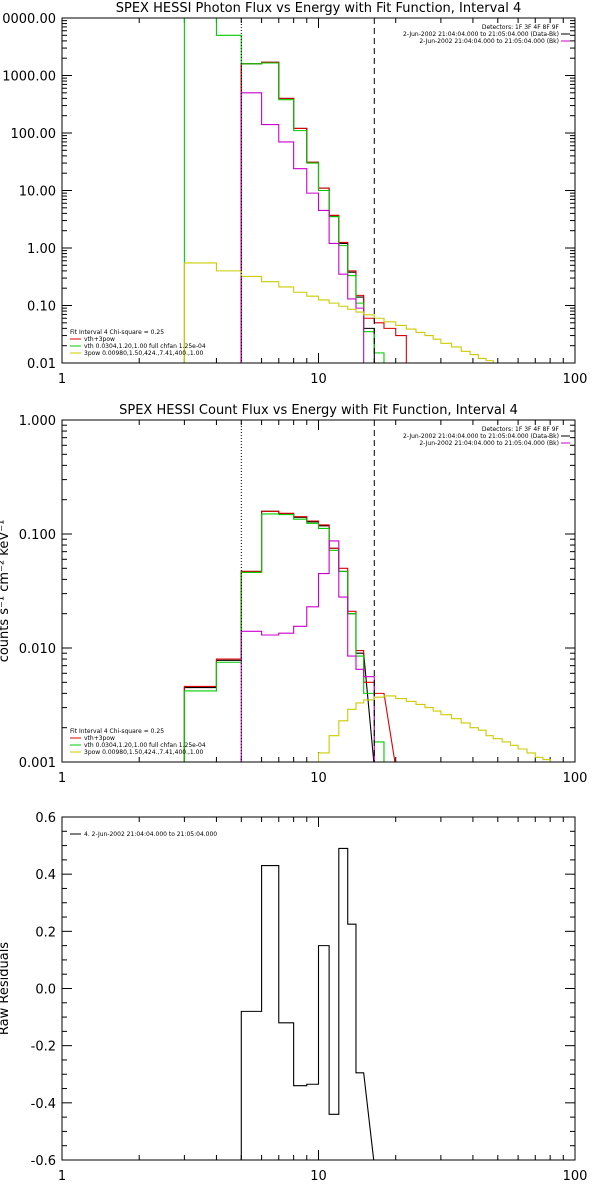 This screenshot has height=1200, width=600. What do you see at coordinates (6, 591) in the screenshot?
I see `y-axis-label: counts s⁻¹ cm⁻² keV⁻¹` at bounding box center [6, 591].